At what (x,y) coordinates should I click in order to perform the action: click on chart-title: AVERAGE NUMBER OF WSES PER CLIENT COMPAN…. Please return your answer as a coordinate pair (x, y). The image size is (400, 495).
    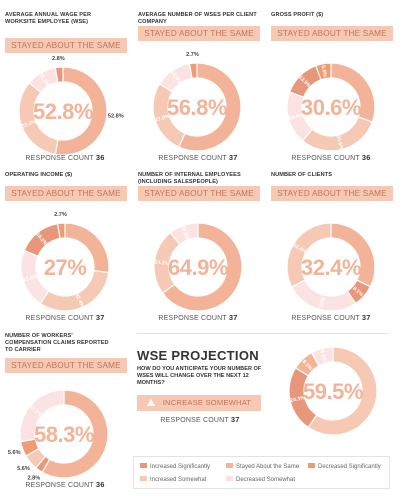
    Looking at the image, I should click on (197, 18).